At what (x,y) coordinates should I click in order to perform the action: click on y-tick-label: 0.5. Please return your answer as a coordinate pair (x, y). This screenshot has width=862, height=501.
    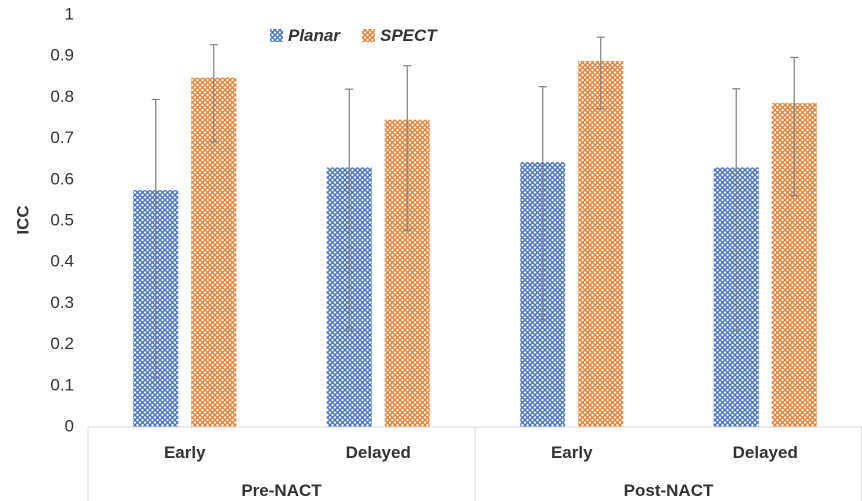
    Looking at the image, I should click on (62, 219).